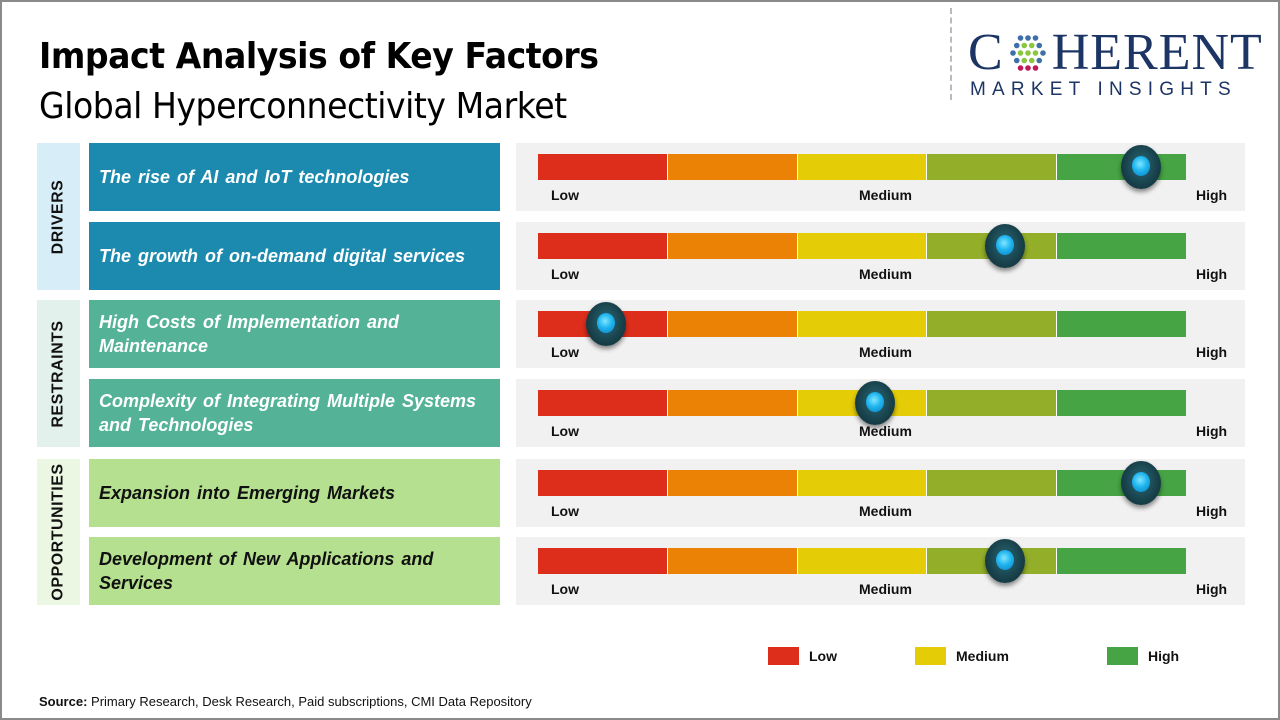 This screenshot has height=720, width=1280. What do you see at coordinates (63, 701) in the screenshot?
I see `source-label: Source:` at bounding box center [63, 701].